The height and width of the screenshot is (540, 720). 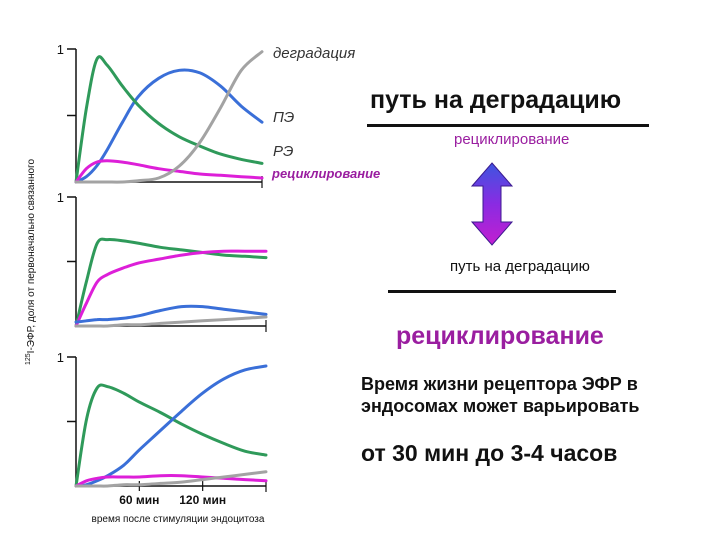 What do you see at coordinates (314, 53) in the screenshot?
I see `series-label-degradation: деградация` at bounding box center [314, 53].